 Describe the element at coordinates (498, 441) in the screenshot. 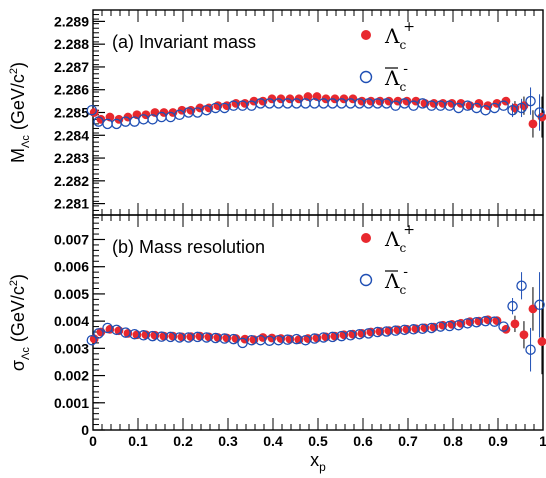

I see `x-tick-label: 0.9` at that location.